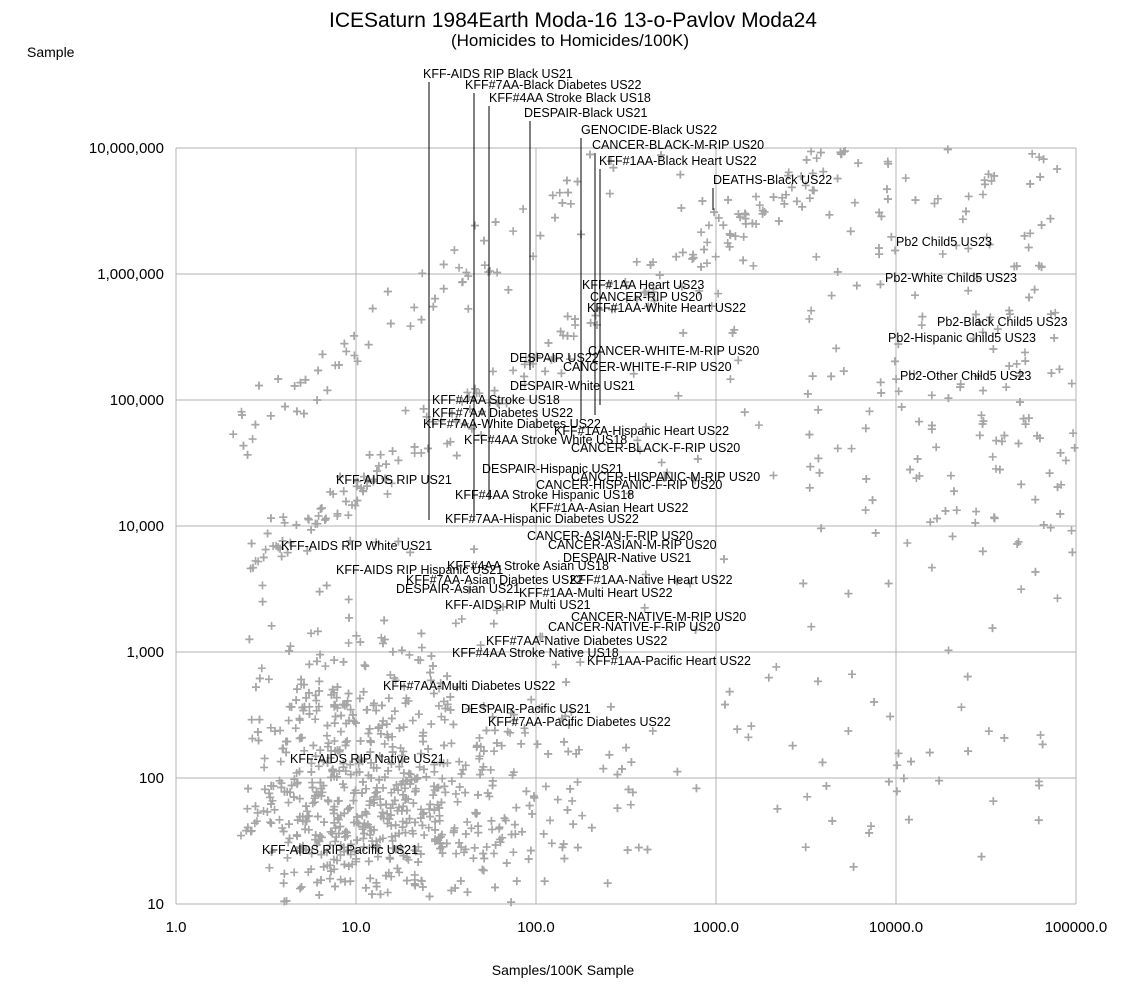 The image size is (1144, 991). I want to click on x-tick-label: 1000.0, so click(716, 927).